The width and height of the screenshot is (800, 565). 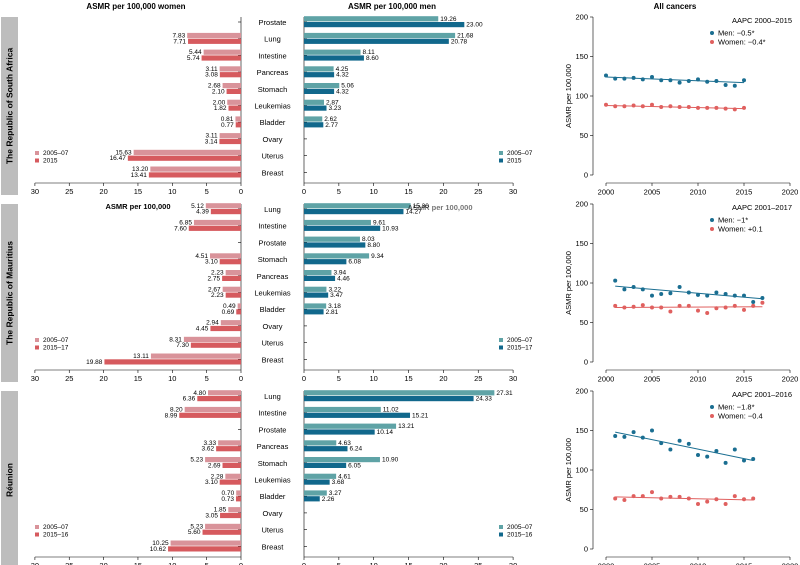 What do you see at coordinates (304, 378) in the screenshot?
I see `men-tick-label: 0` at bounding box center [304, 378].